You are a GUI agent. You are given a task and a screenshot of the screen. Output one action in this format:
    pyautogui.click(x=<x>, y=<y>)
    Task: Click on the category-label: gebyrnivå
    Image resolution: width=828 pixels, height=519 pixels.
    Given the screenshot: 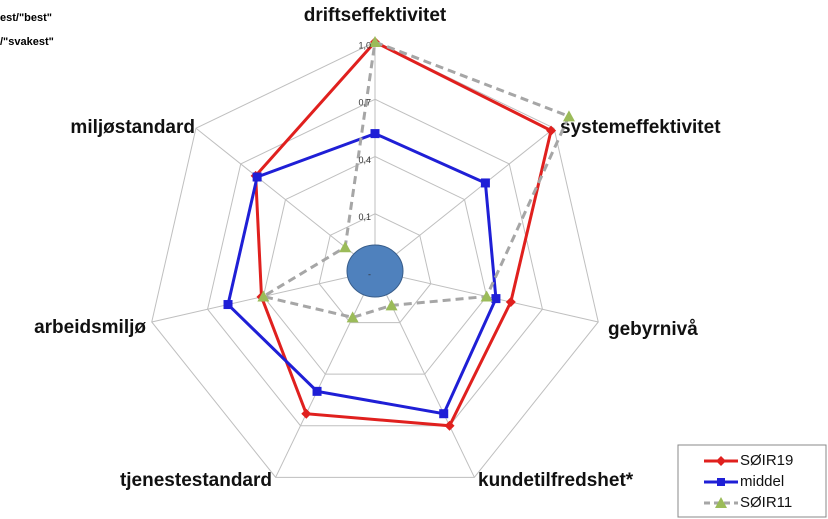 What is the action you would take?
    pyautogui.click(x=653, y=329)
    